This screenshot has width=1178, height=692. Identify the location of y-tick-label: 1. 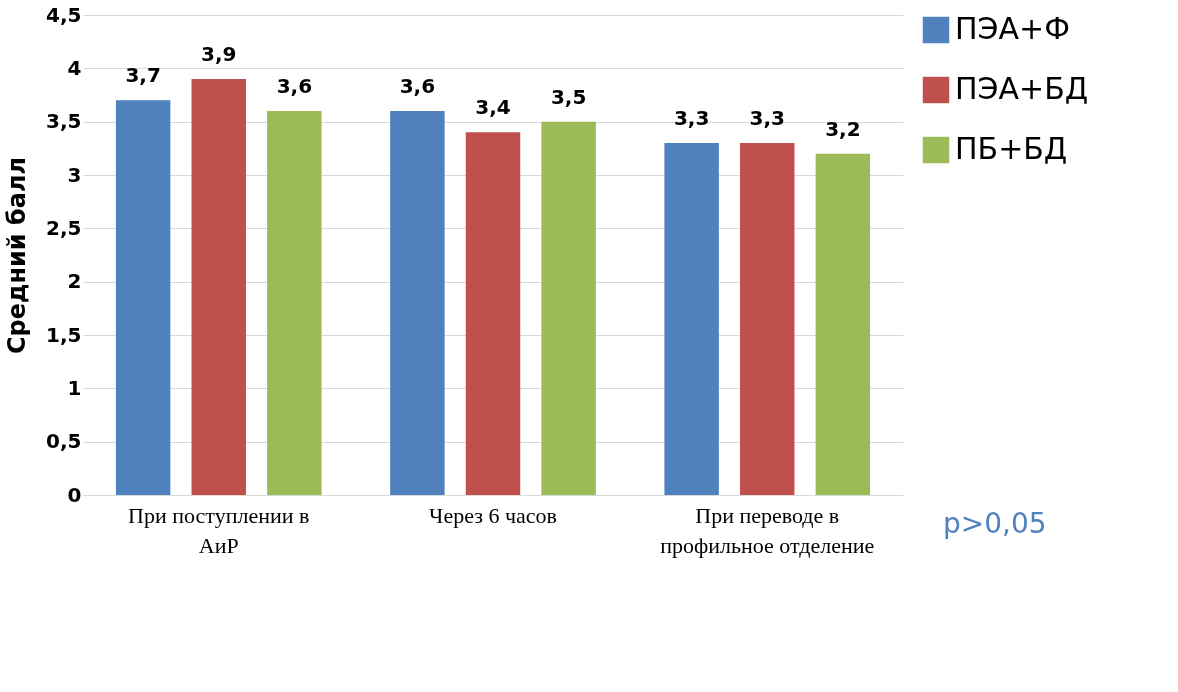
(74, 387).